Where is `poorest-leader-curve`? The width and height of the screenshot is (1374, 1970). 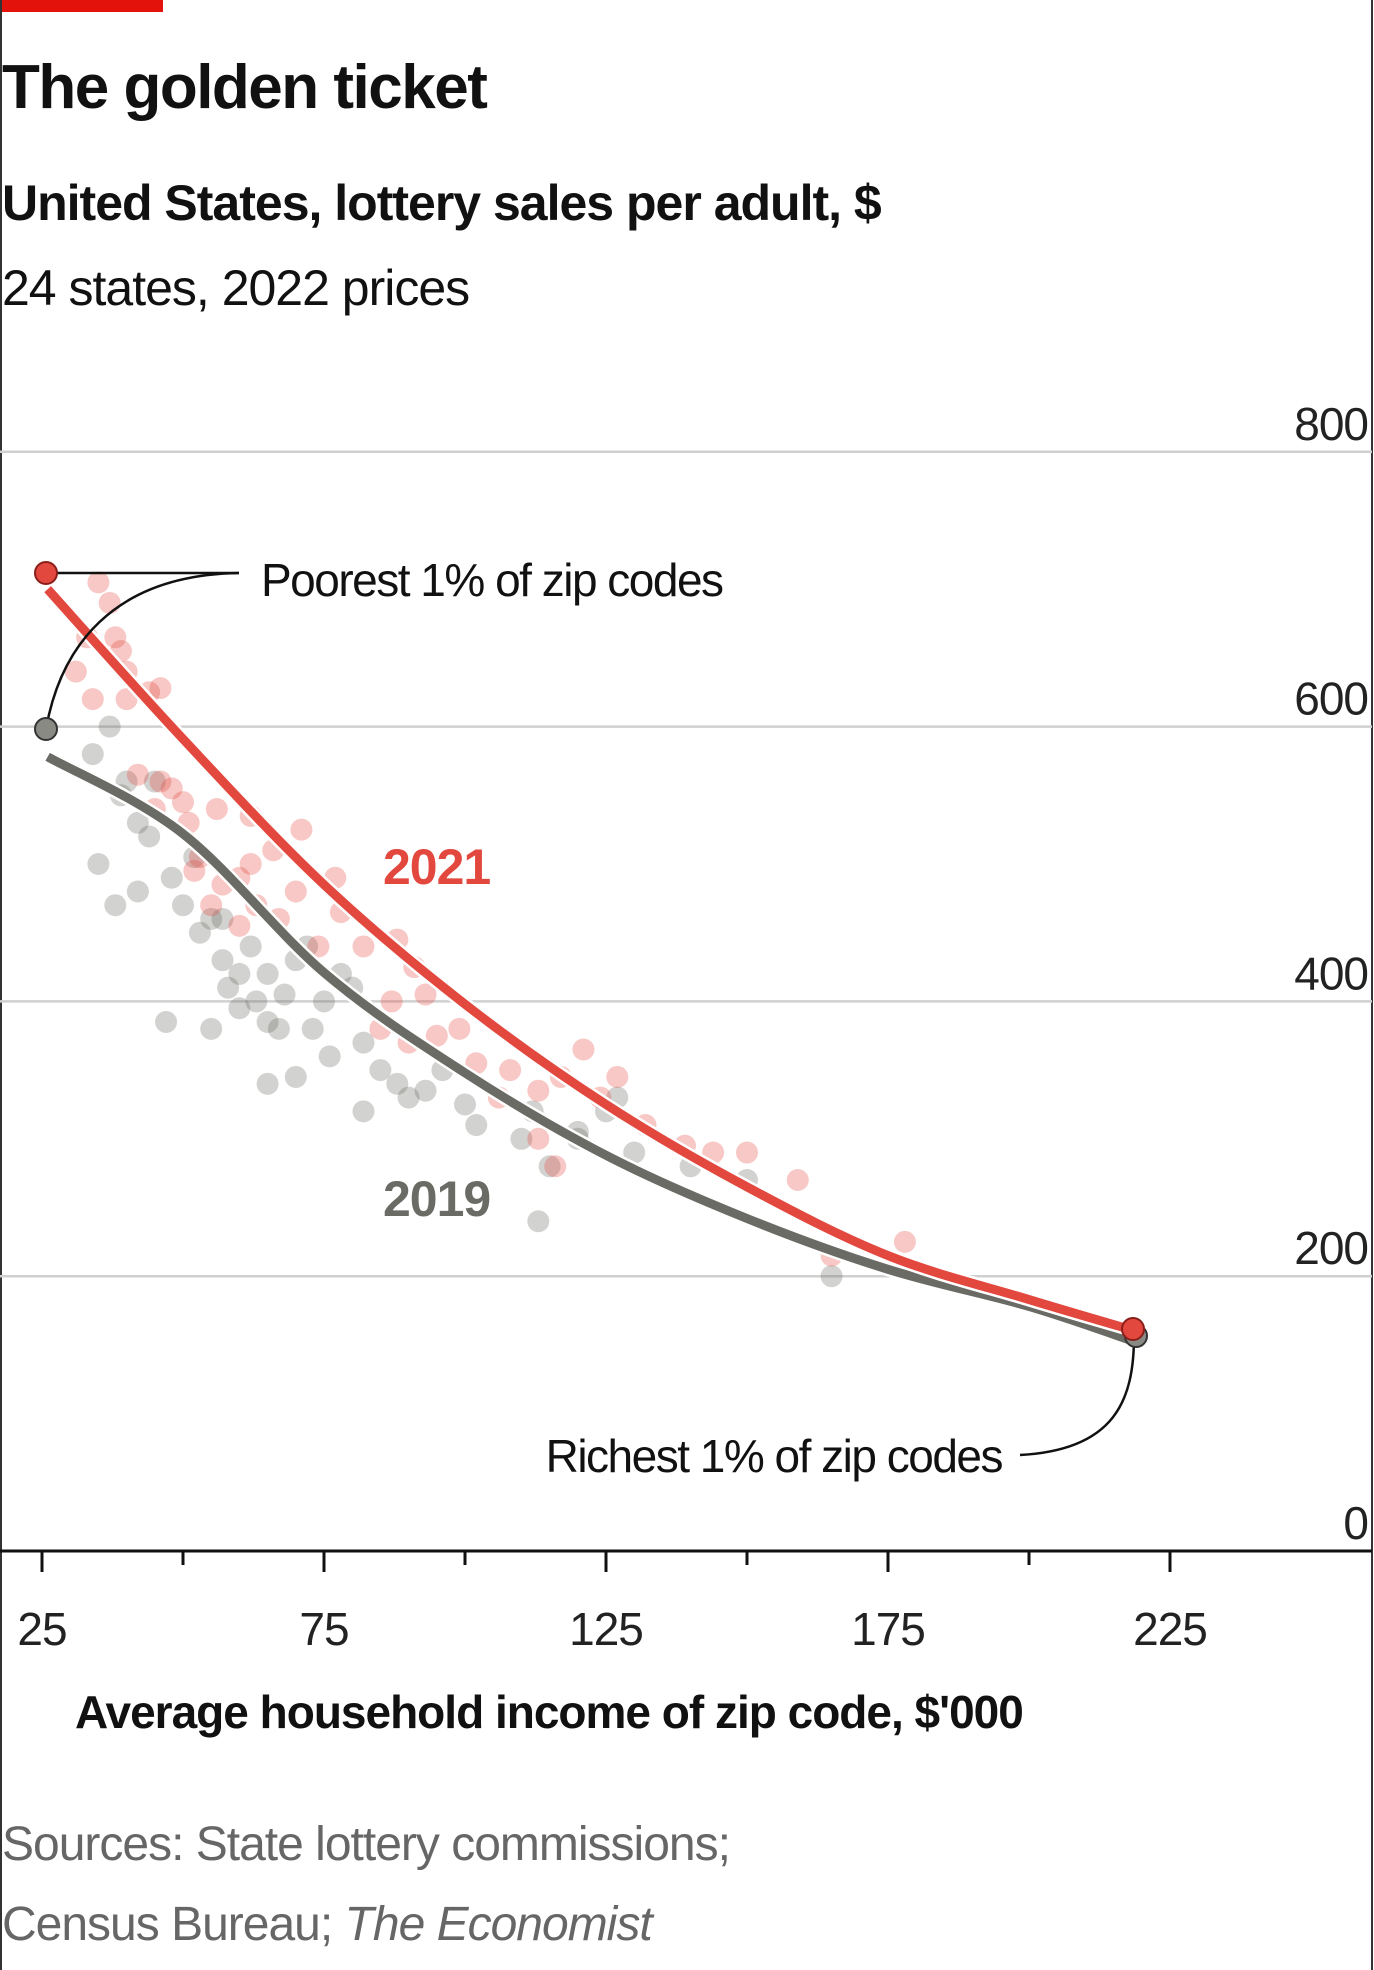
poorest-leader-curve is located at coordinates (142, 650).